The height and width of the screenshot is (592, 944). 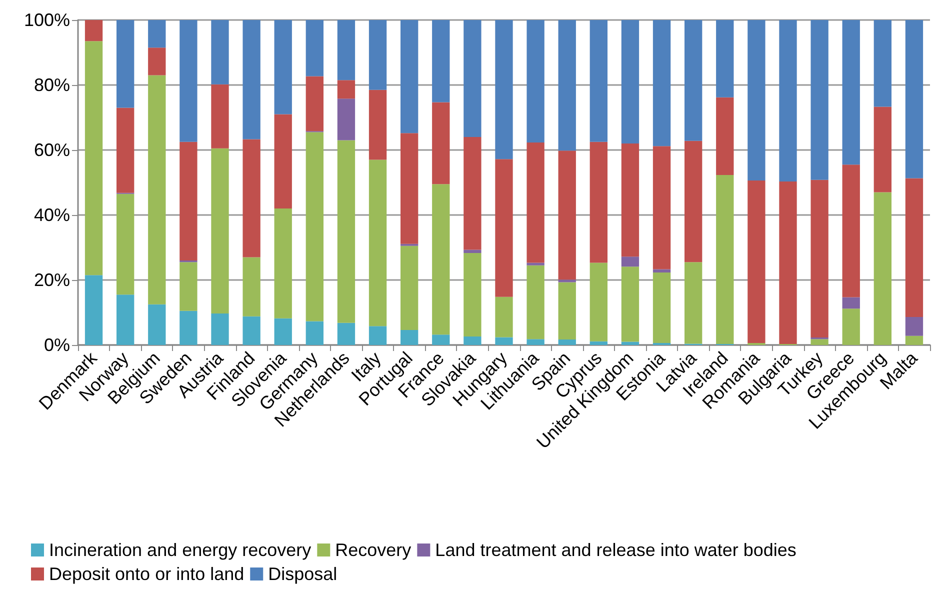 I want to click on legend-label: Deposit onto or into land, so click(x=146, y=574).